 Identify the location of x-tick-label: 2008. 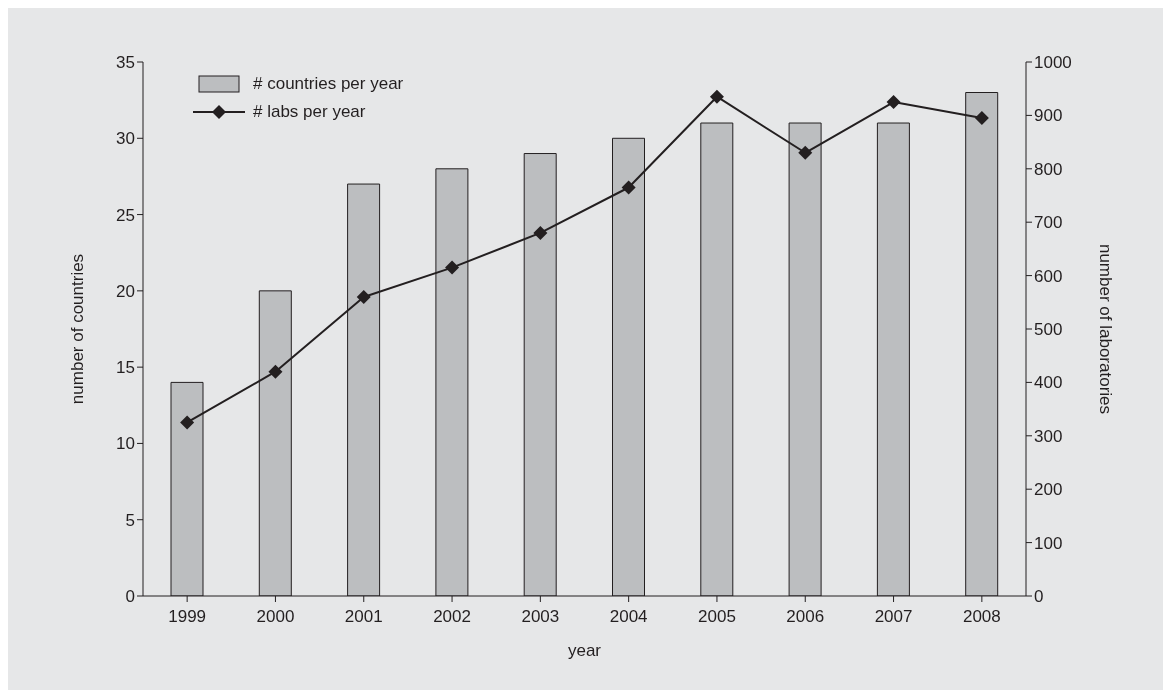
(981, 617).